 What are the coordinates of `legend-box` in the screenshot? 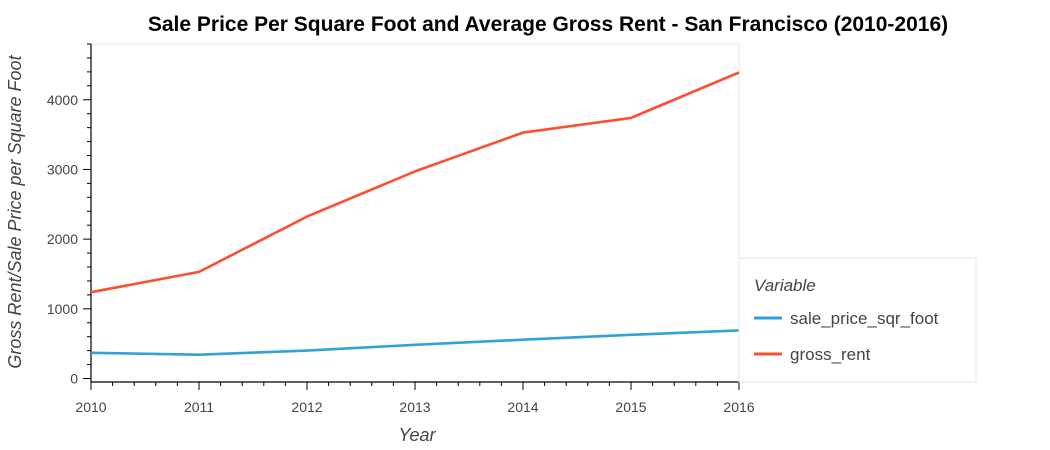 It's located at (857, 320).